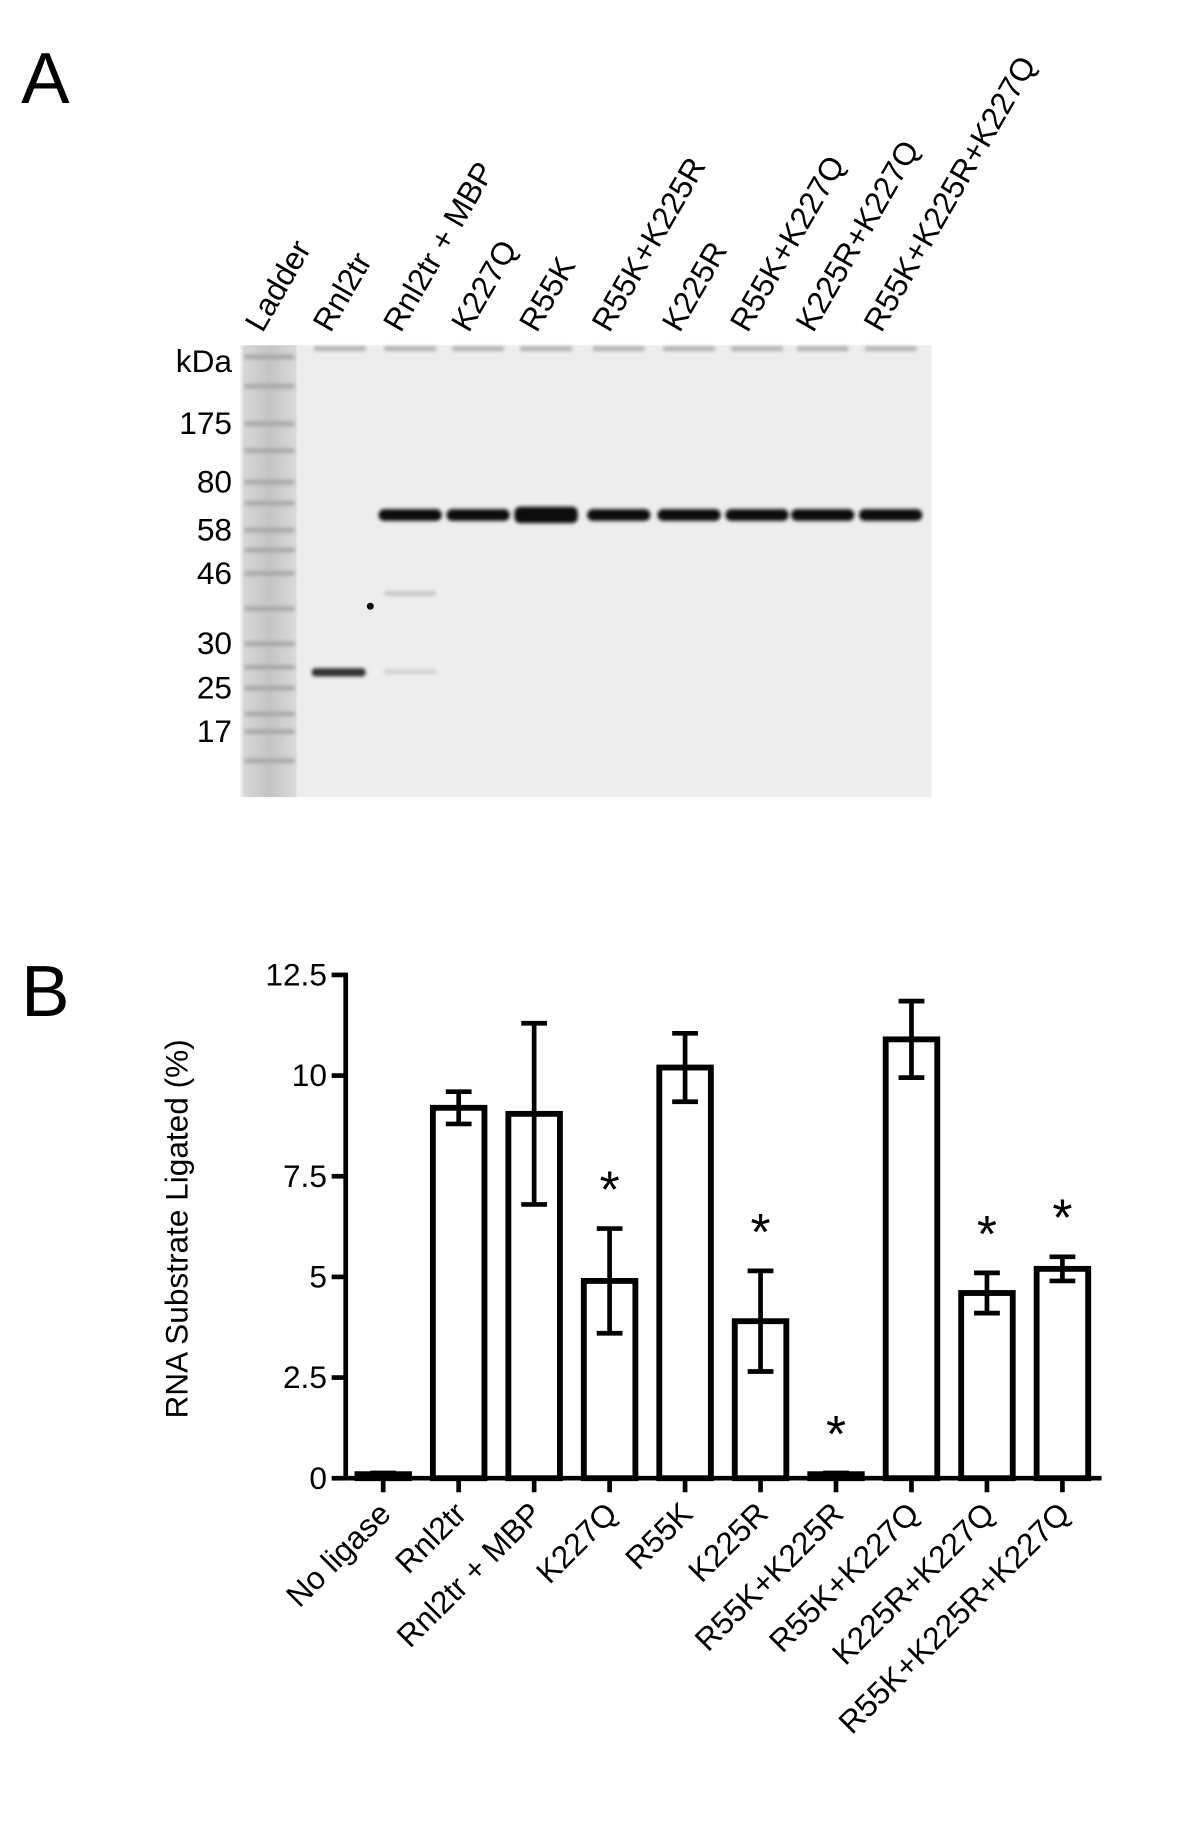 The height and width of the screenshot is (1827, 1200). I want to click on x-tick-label: No ligase, so click(338, 1554).